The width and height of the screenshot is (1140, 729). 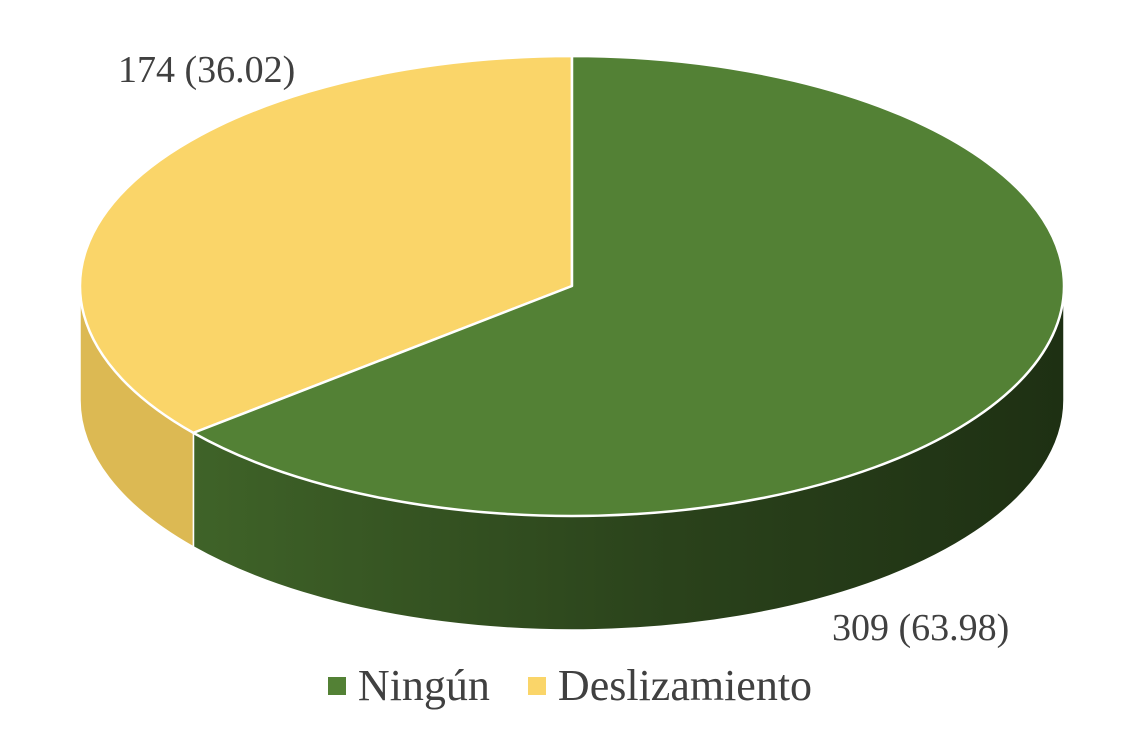 I want to click on legend-label-deslizamiento: Deslizamiento, so click(x=685, y=685).